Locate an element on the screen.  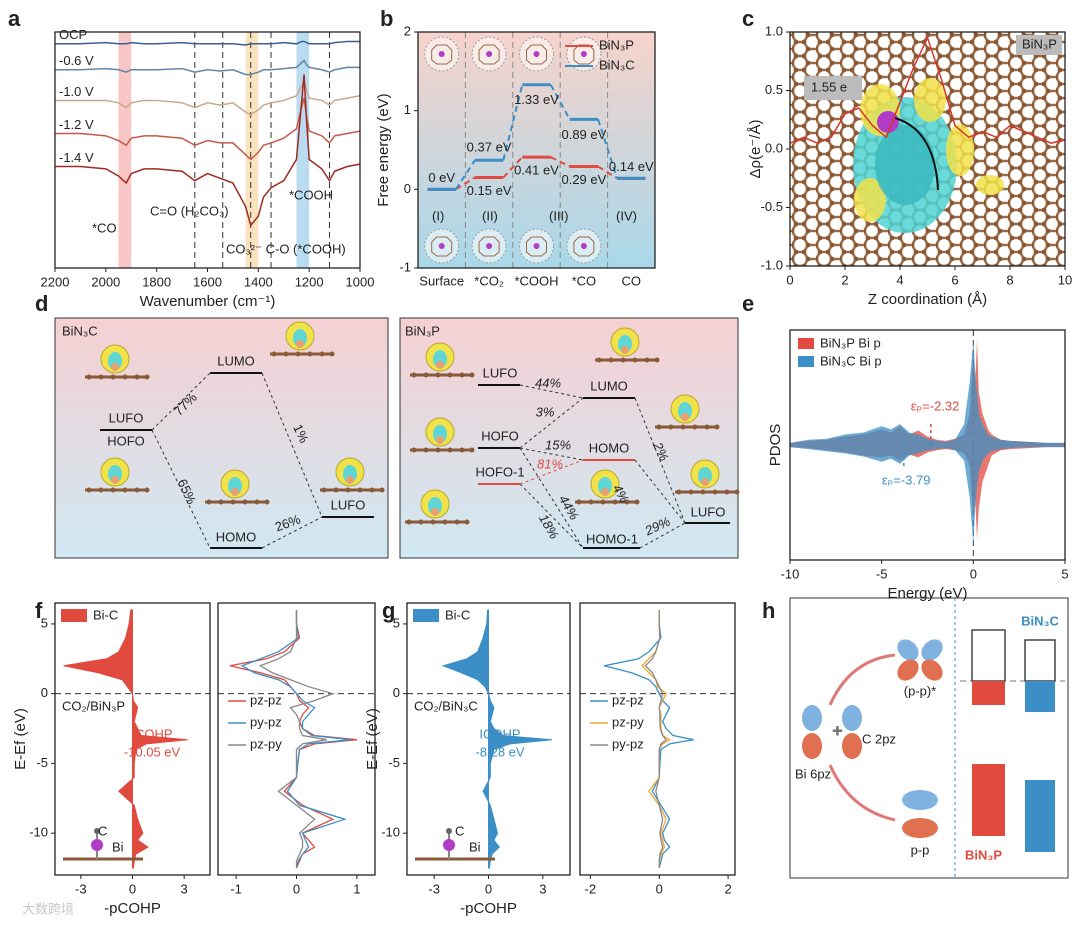
annotation: BiN₃P is located at coordinates (1039, 43).